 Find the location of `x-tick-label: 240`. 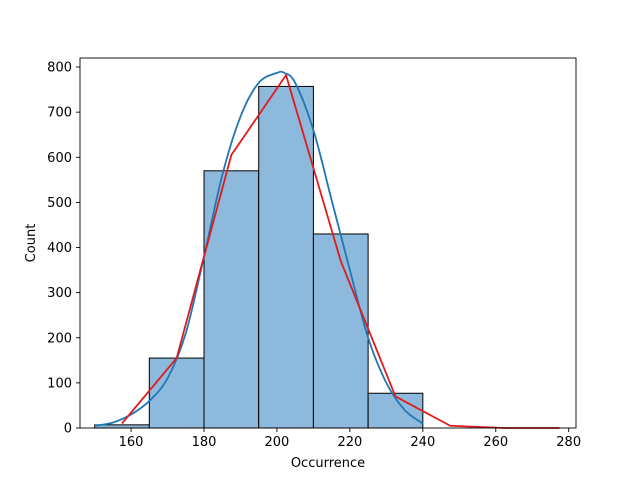

x-tick-label: 240 is located at coordinates (422, 442).